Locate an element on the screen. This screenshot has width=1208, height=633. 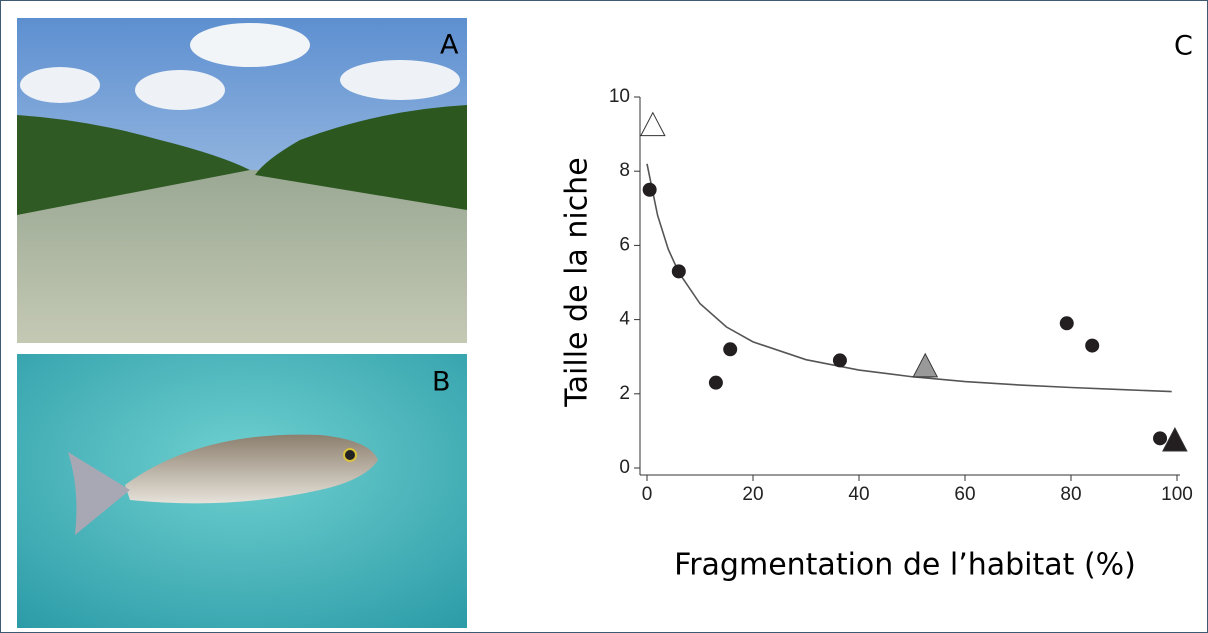
y-tick-label: 0 is located at coordinates (624, 467).